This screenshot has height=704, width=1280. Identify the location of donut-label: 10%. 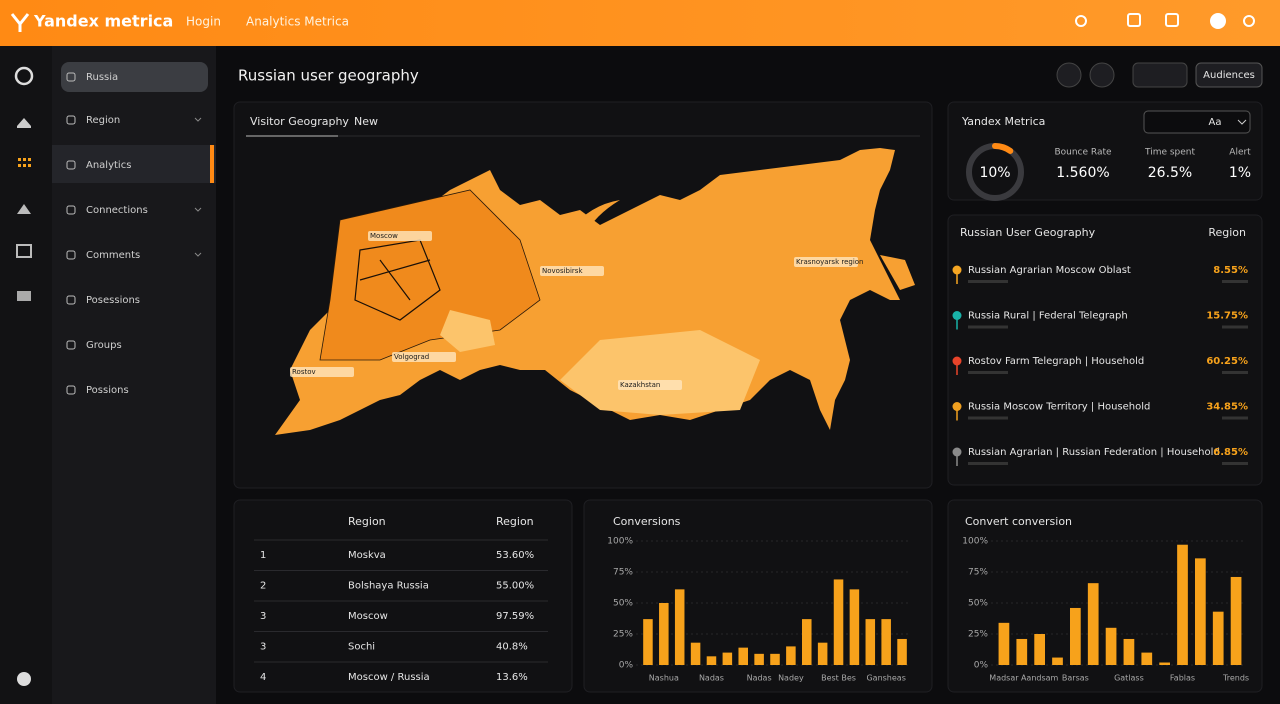
(994, 173).